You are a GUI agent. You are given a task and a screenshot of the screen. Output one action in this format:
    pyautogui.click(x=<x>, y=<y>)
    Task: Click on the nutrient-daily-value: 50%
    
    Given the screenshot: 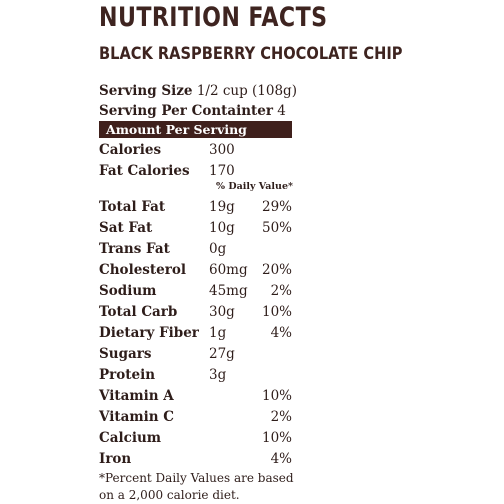 What is the action you would take?
    pyautogui.click(x=276, y=228)
    